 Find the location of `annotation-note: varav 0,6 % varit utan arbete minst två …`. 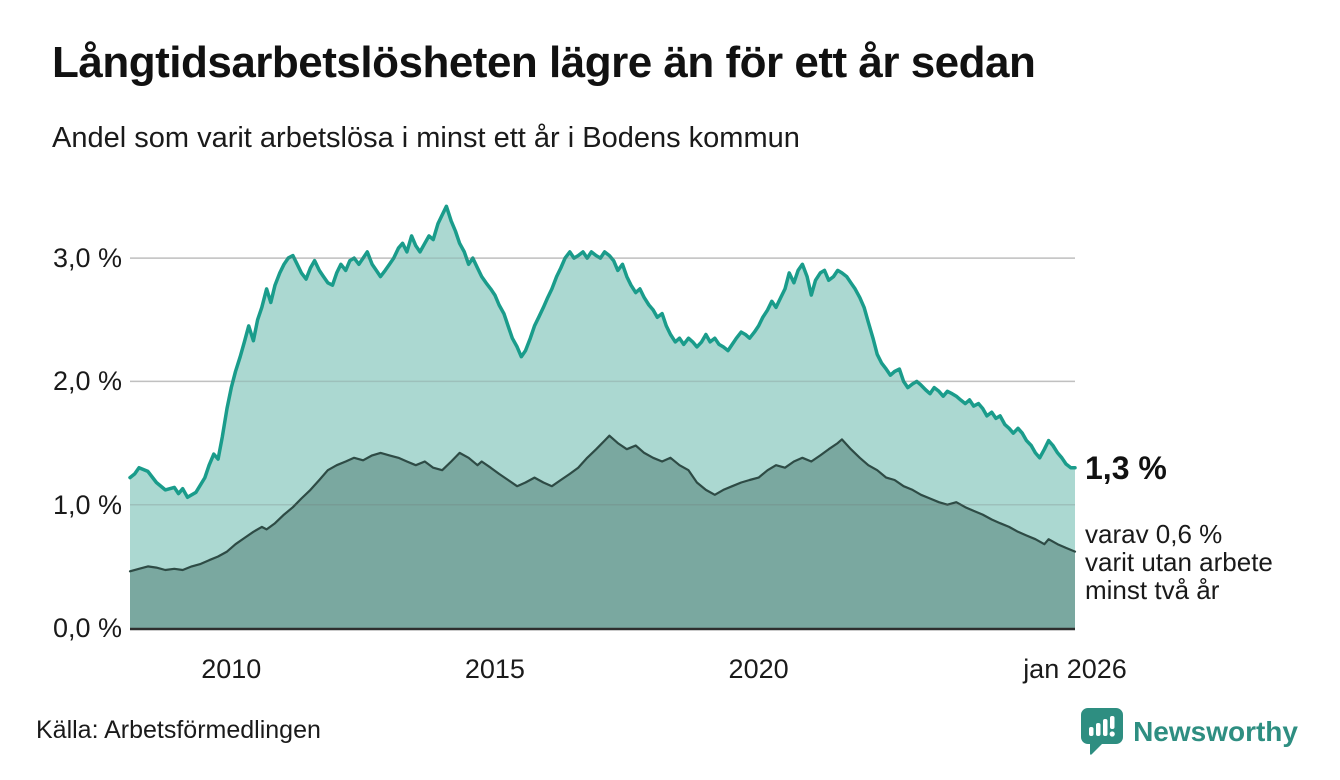

annotation-note: varav 0,6 % varit utan arbete minst två … is located at coordinates (1179, 562).